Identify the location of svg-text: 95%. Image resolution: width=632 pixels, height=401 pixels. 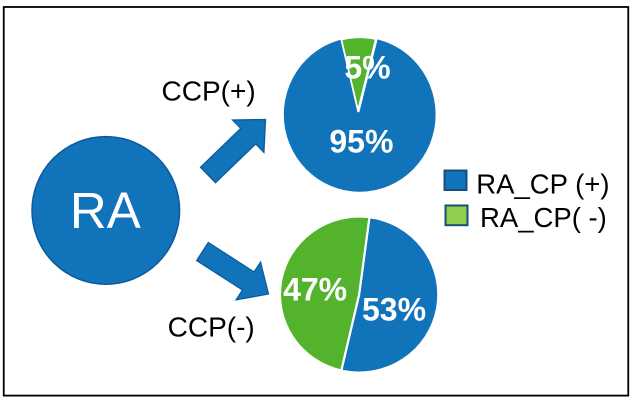
(361, 142).